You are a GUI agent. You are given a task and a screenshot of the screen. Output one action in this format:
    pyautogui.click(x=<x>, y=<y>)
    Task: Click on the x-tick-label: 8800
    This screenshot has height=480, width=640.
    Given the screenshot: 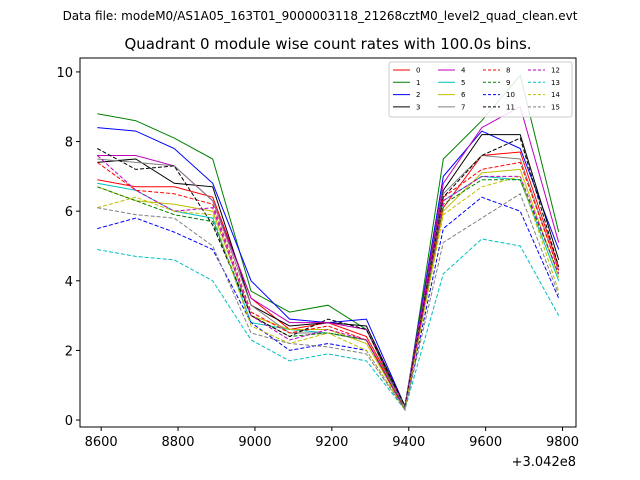 What is the action you would take?
    pyautogui.click(x=177, y=442)
    